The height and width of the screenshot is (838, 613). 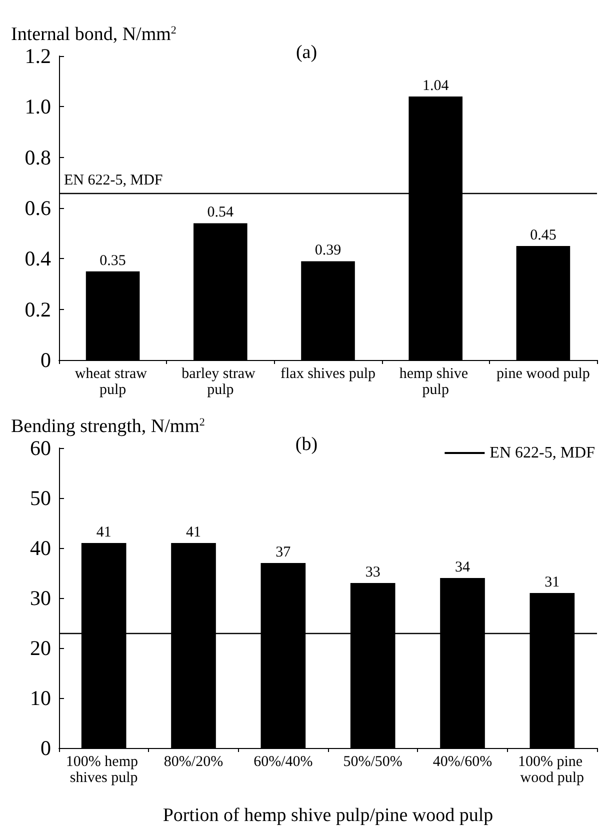 What do you see at coordinates (552, 770) in the screenshot?
I see `x-tick-label: 100% pine wood pulp` at bounding box center [552, 770].